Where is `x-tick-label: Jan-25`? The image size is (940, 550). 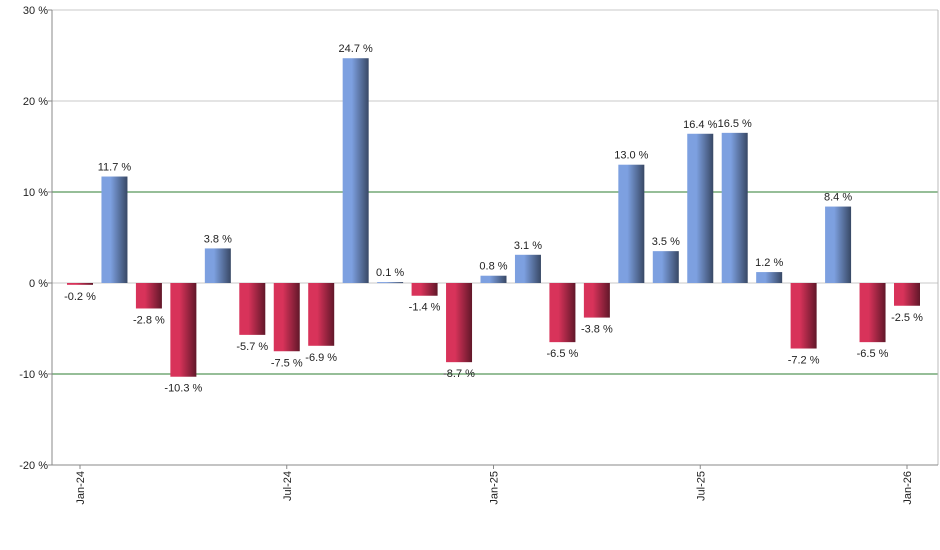
x-tick-label: Jan-25 is located at coordinates (495, 488).